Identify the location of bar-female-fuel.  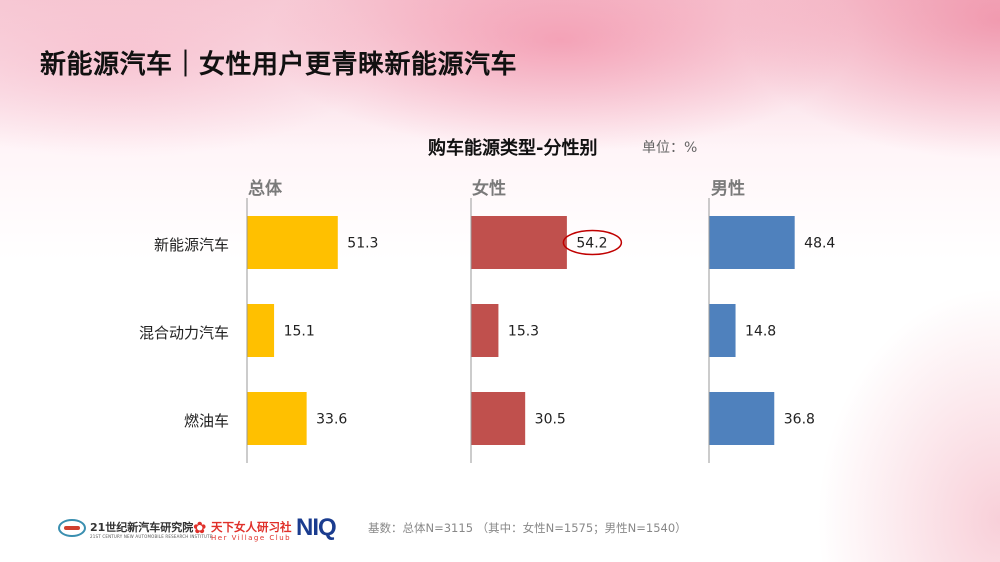
(498, 418).